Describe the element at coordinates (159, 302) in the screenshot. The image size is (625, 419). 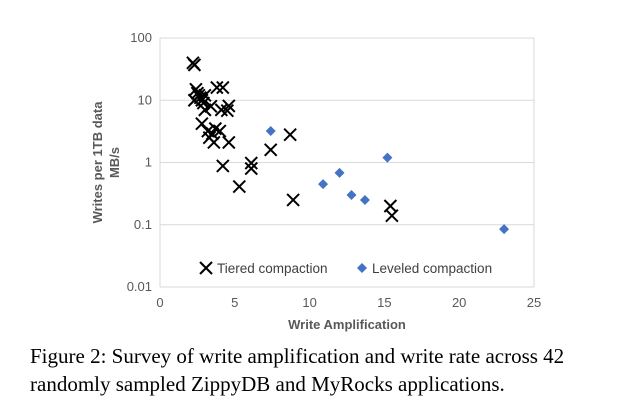
I see `x-tick-label: 0` at that location.